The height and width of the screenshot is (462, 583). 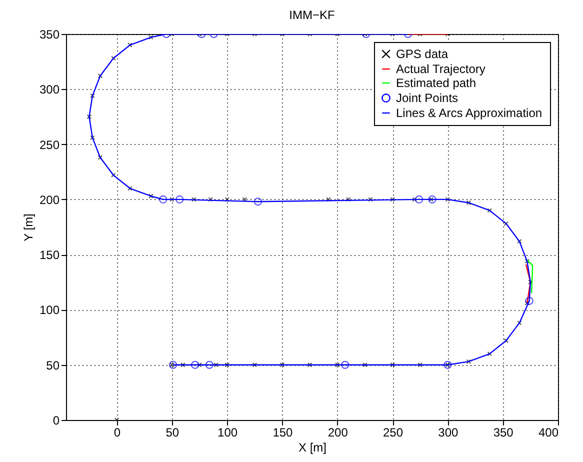 What do you see at coordinates (448, 433) in the screenshot?
I see `x-tick-label: 300` at bounding box center [448, 433].